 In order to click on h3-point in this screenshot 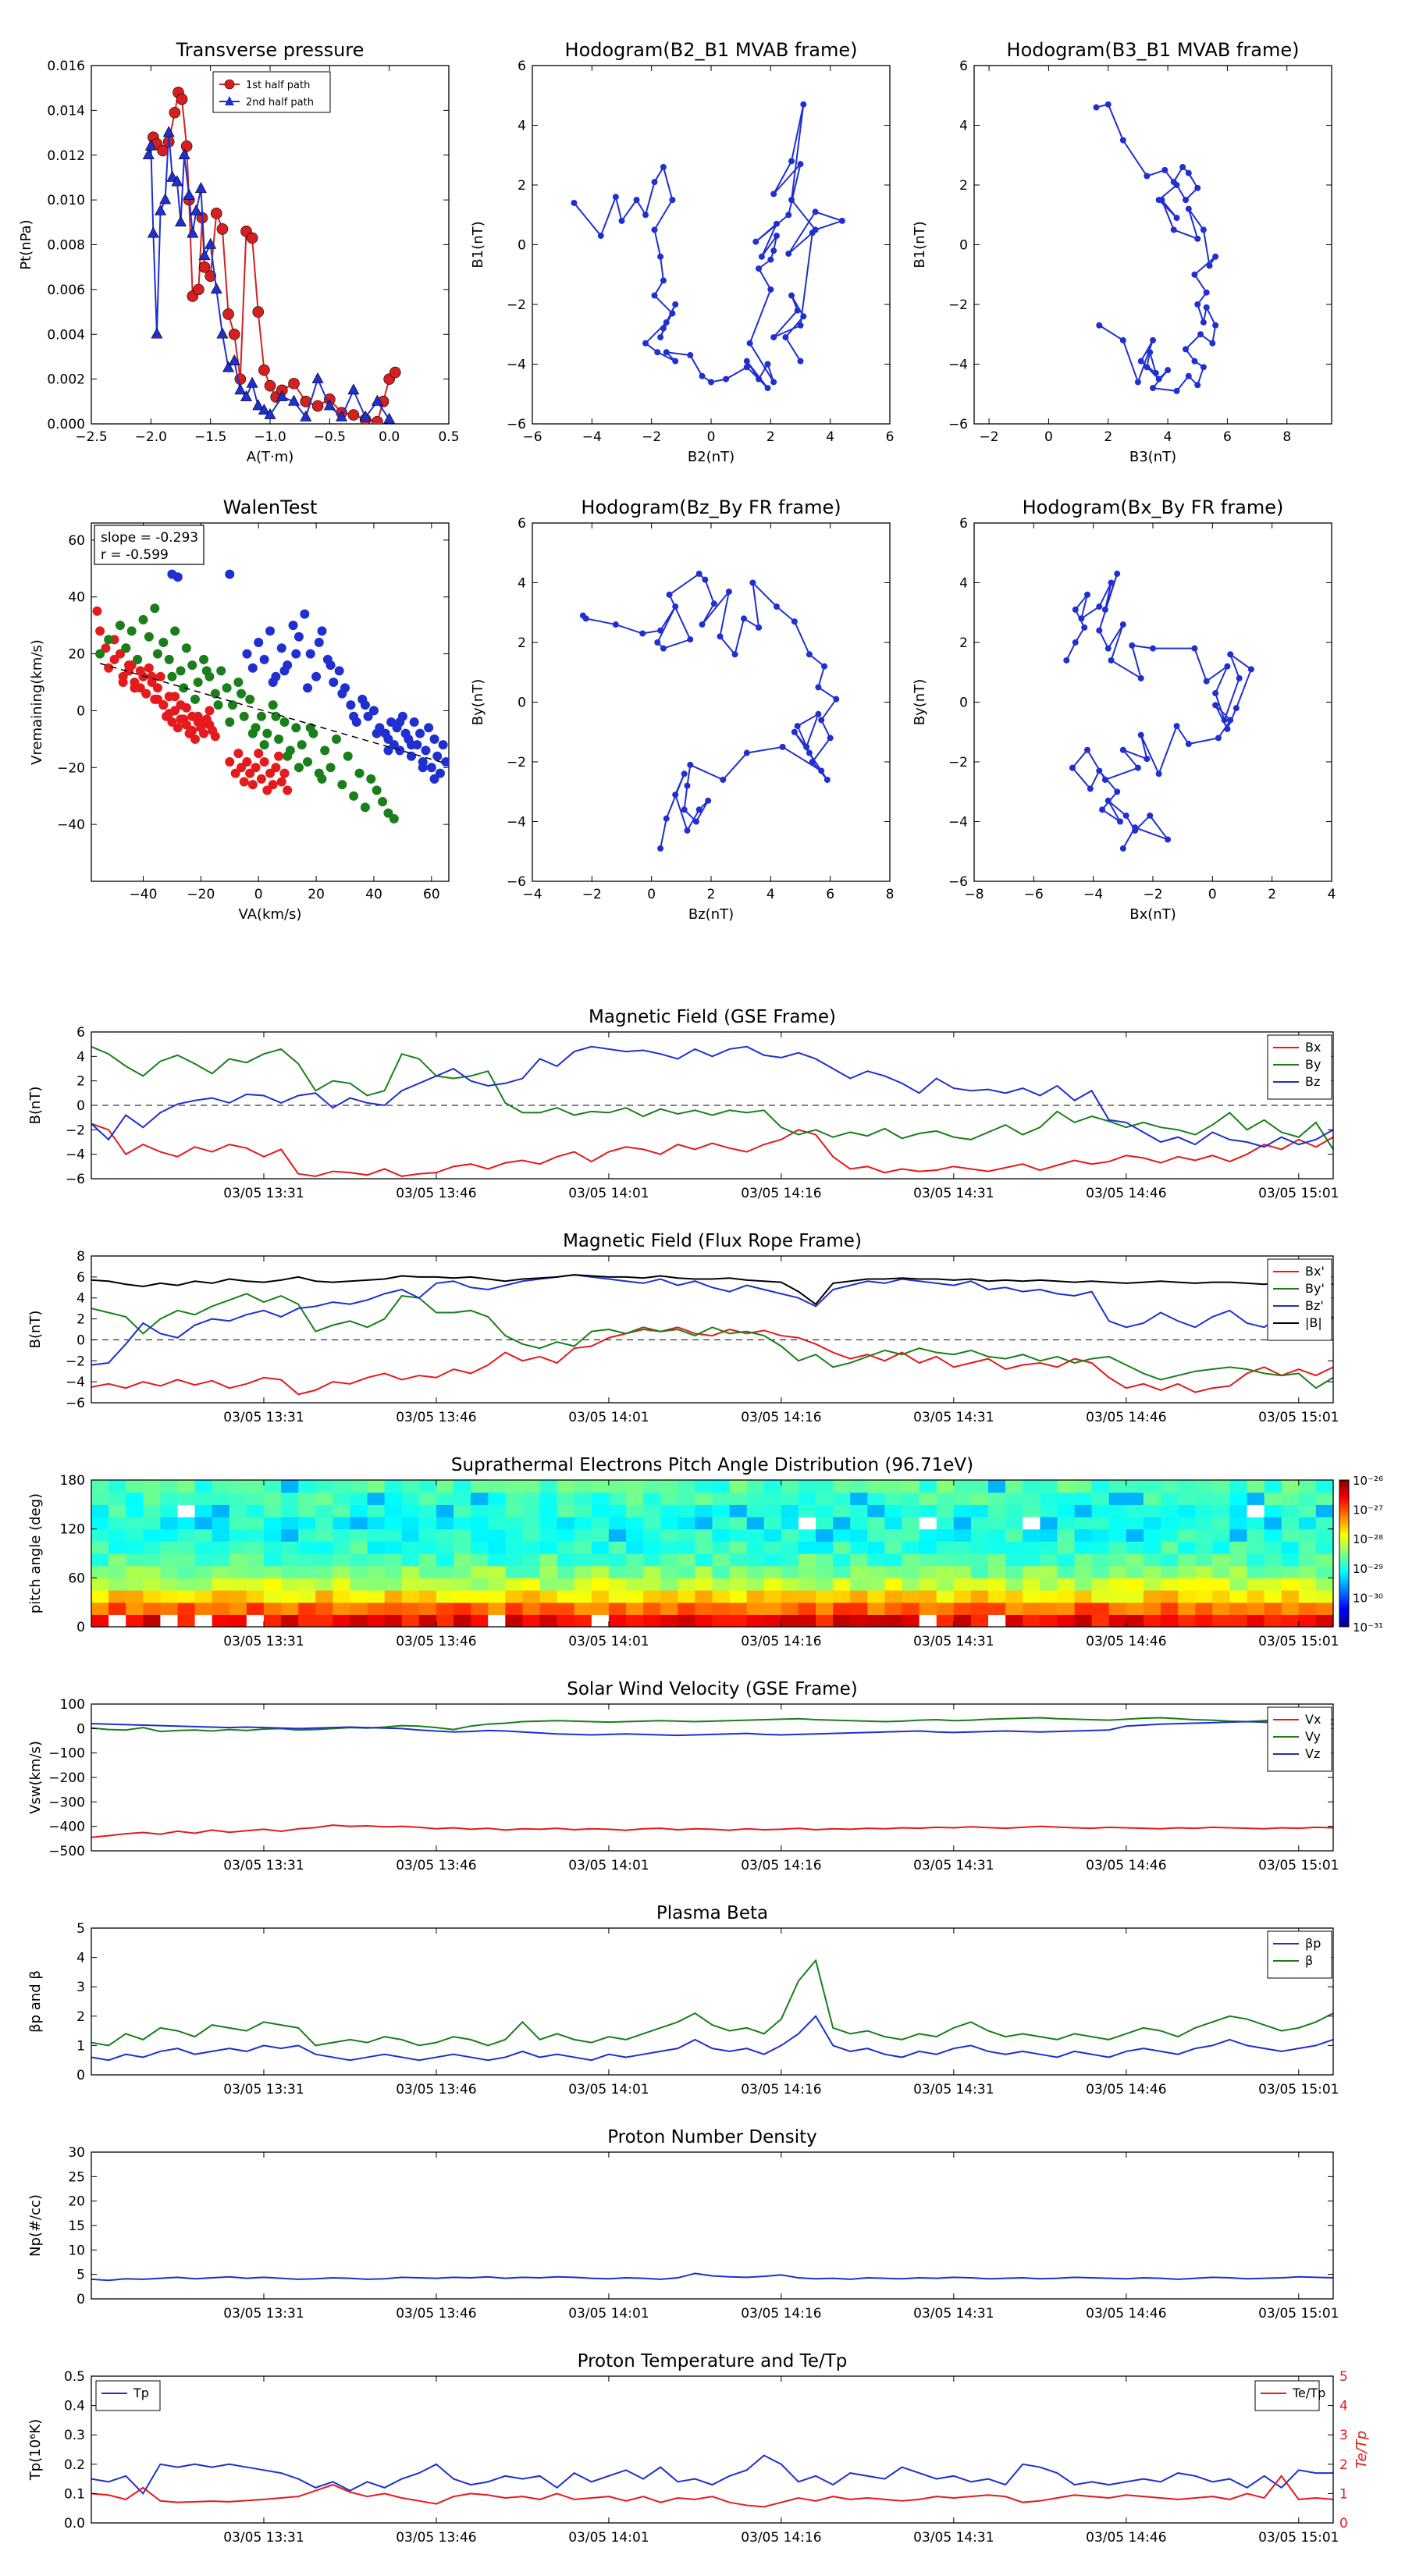, I will do `click(797, 726)`.